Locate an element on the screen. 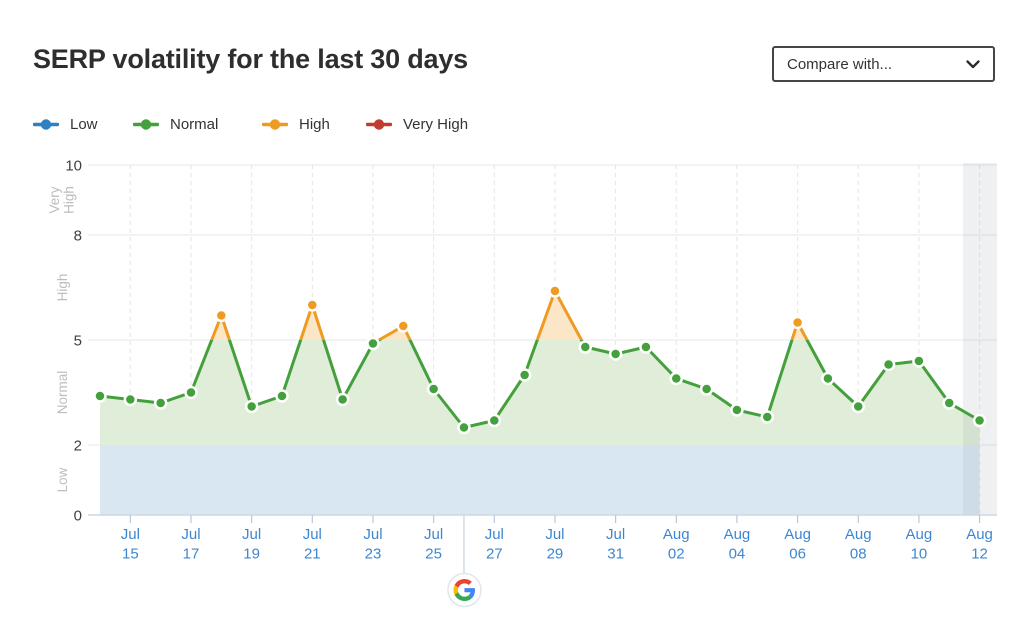 The width and height of the screenshot is (1024, 634). legend-item-very-high: Very High is located at coordinates (417, 124).